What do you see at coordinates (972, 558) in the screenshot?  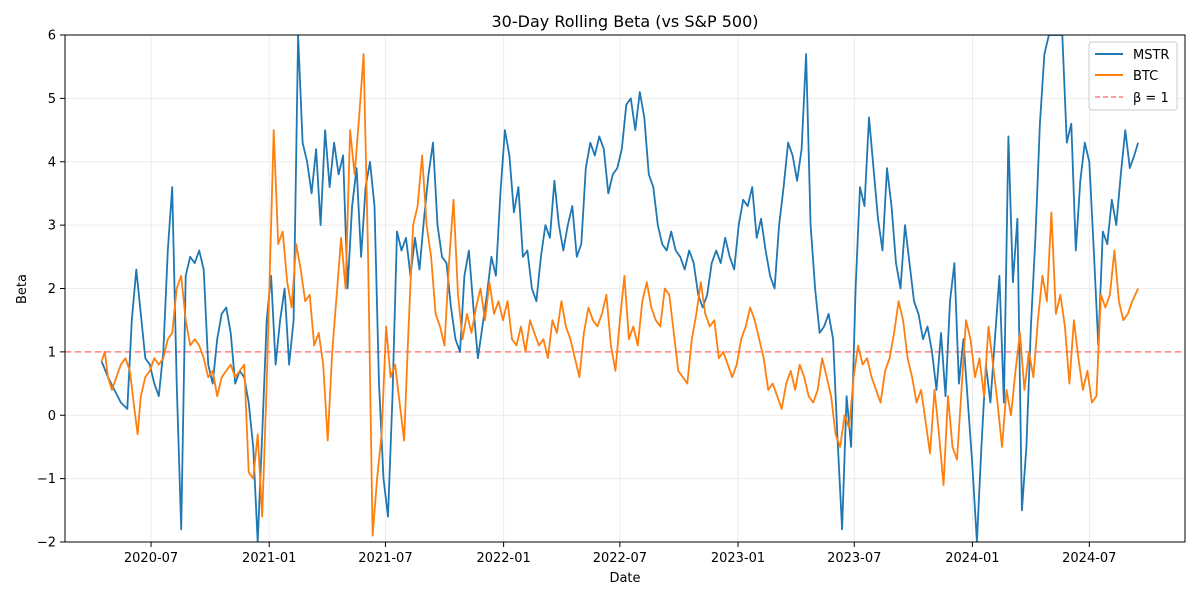 I see `x-tick-label: 2024-01` at bounding box center [972, 558].